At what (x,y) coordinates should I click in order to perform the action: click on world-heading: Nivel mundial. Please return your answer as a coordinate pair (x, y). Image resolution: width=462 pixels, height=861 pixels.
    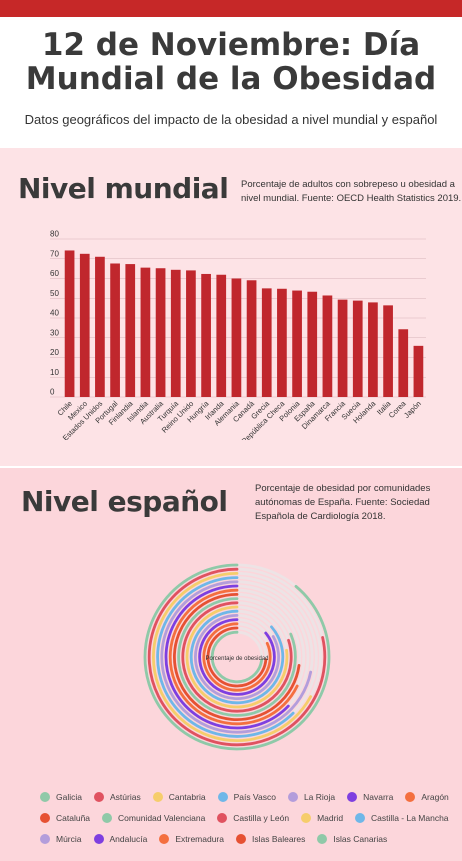
    Looking at the image, I should click on (123, 188).